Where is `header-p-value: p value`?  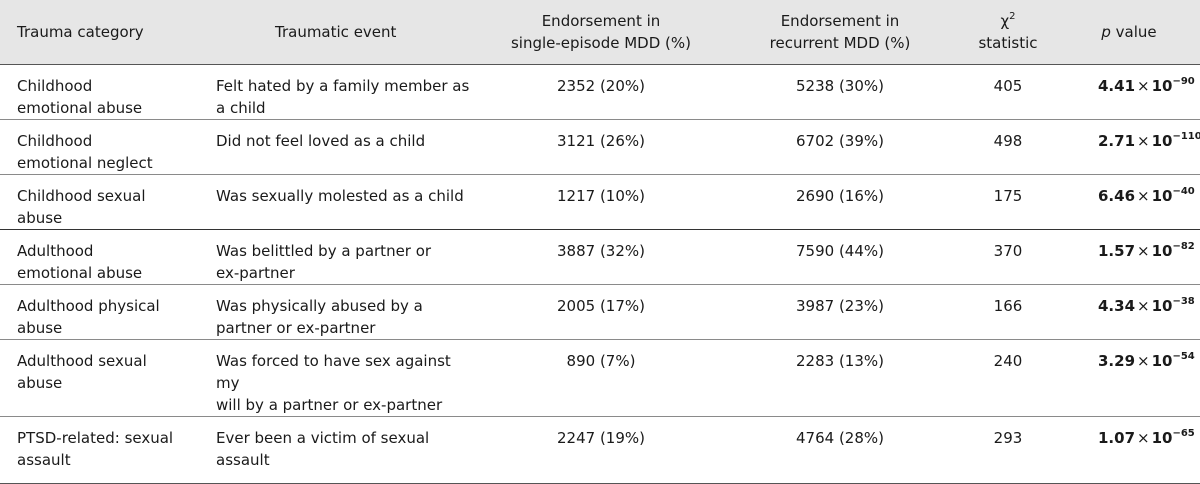
header-p-value: p value is located at coordinates (1129, 32).